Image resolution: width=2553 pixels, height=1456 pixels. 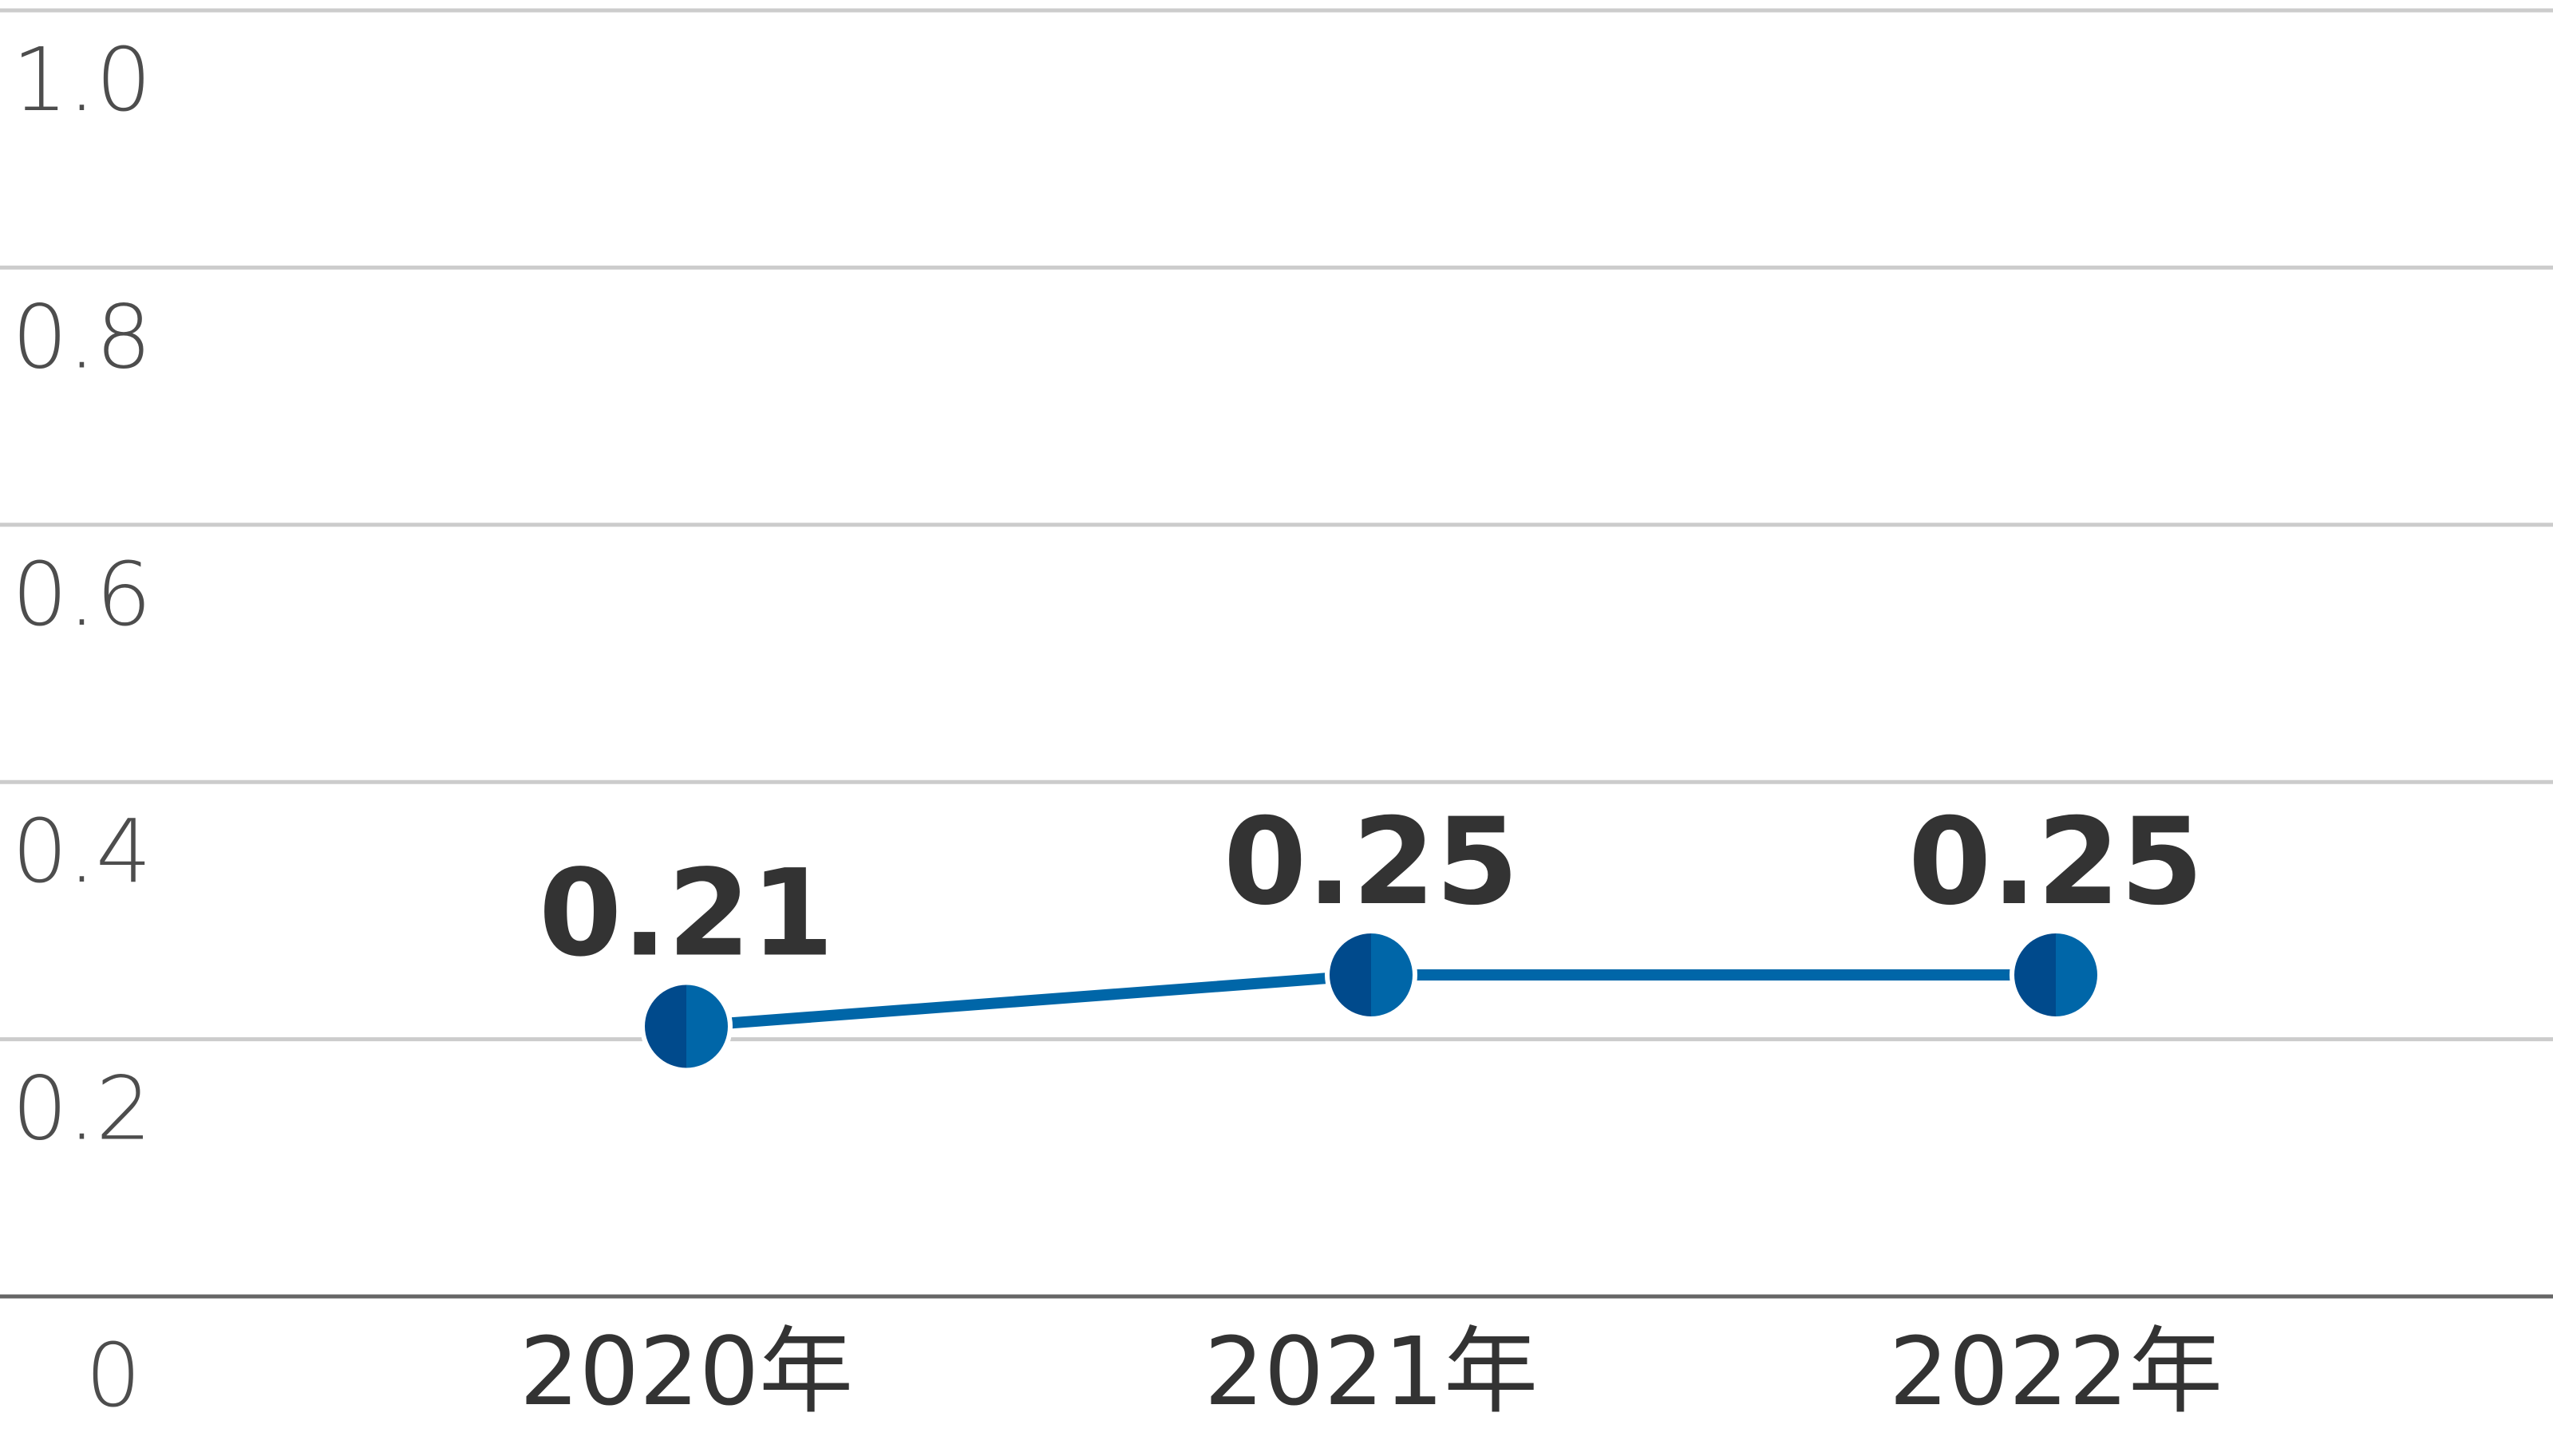 I want to click on series-line-group, so click(x=1371, y=1001).